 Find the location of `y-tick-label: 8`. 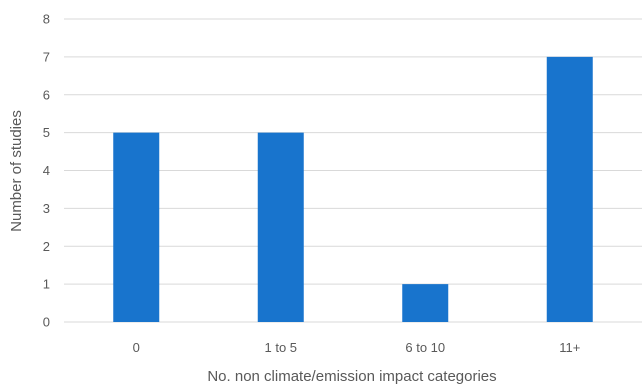

y-tick-label: 8 is located at coordinates (46, 19).